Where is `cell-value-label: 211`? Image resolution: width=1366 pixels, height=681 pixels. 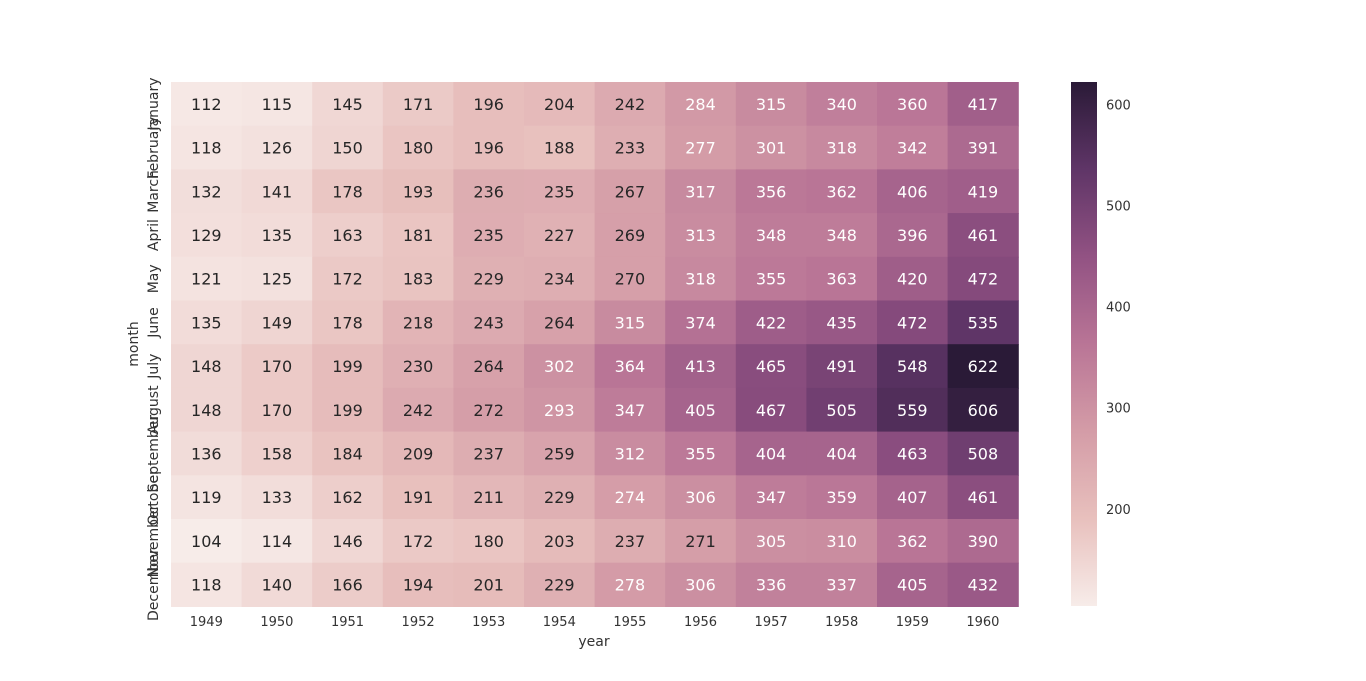 cell-value-label: 211 is located at coordinates (488, 497).